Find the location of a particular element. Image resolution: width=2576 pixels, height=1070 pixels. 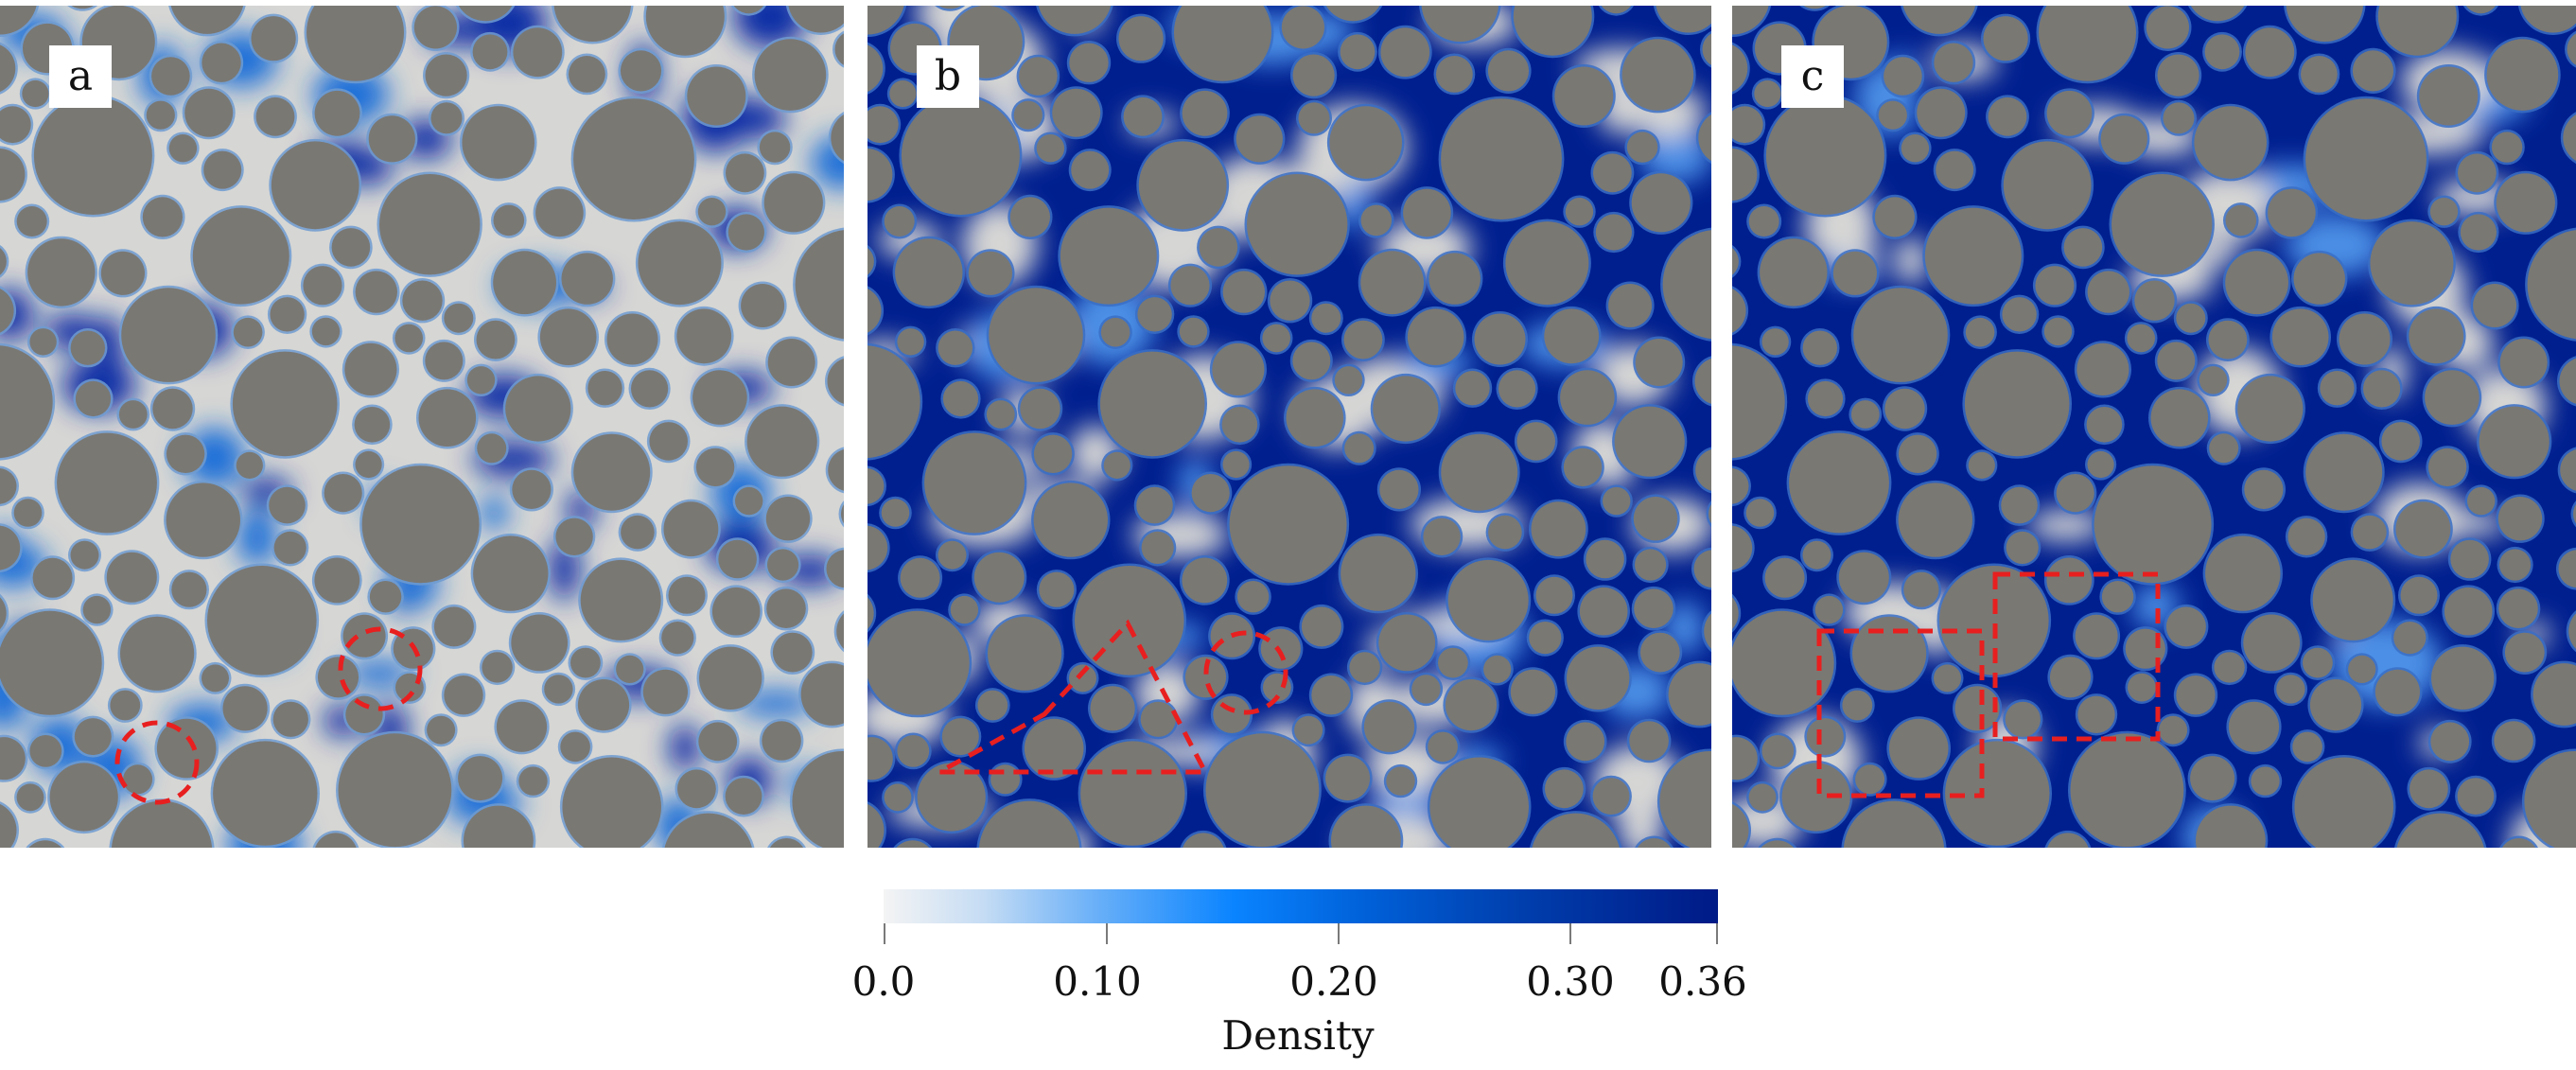

panel-c-label: c is located at coordinates (1813, 76).